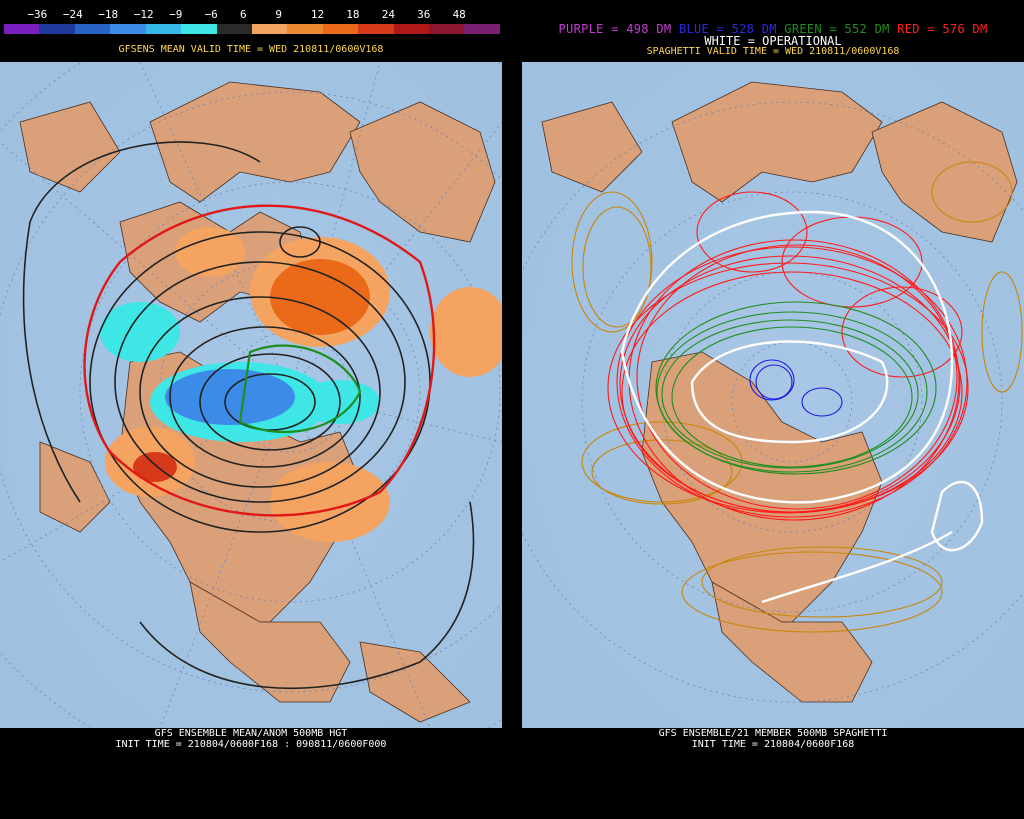 This screenshot has height=819, width=1024. Describe the element at coordinates (211, 14) in the screenshot. I see `colorbar-tick-label: −6` at that location.